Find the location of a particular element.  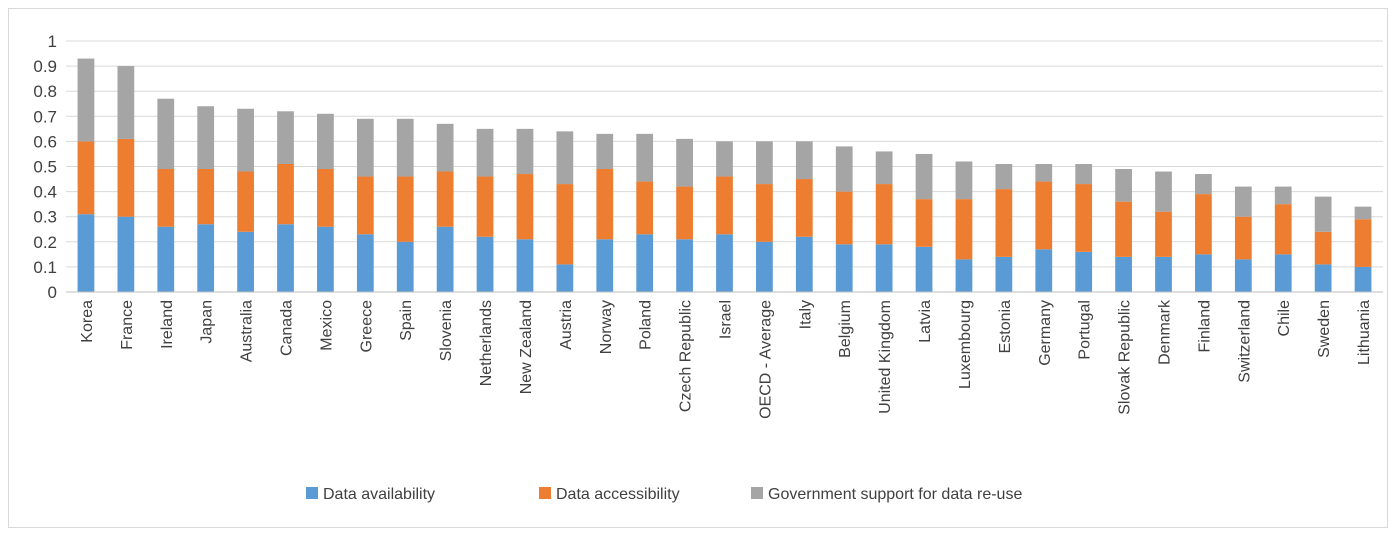

x-category-label: Lithuania is located at coordinates (1364, 332).